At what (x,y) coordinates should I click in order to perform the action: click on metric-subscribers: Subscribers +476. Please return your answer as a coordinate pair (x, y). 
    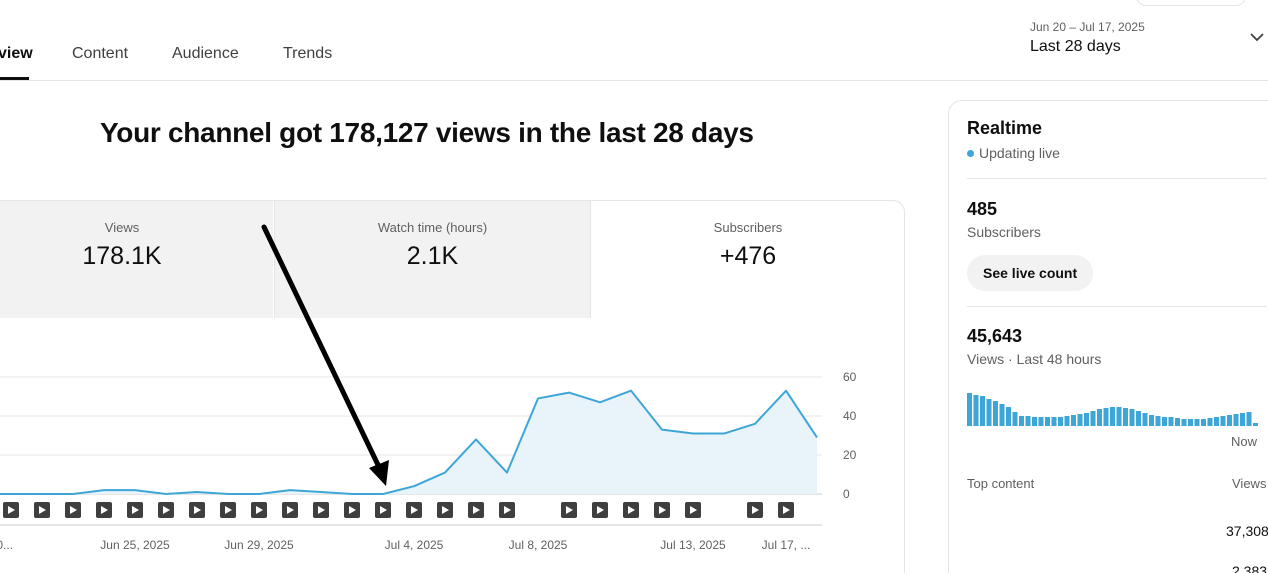
    Looking at the image, I should click on (747, 259).